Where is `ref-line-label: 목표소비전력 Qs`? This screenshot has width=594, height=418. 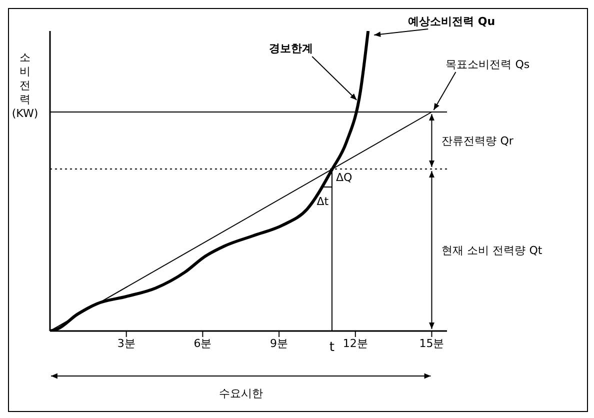 ref-line-label: 목표소비전력 Qs is located at coordinates (488, 64).